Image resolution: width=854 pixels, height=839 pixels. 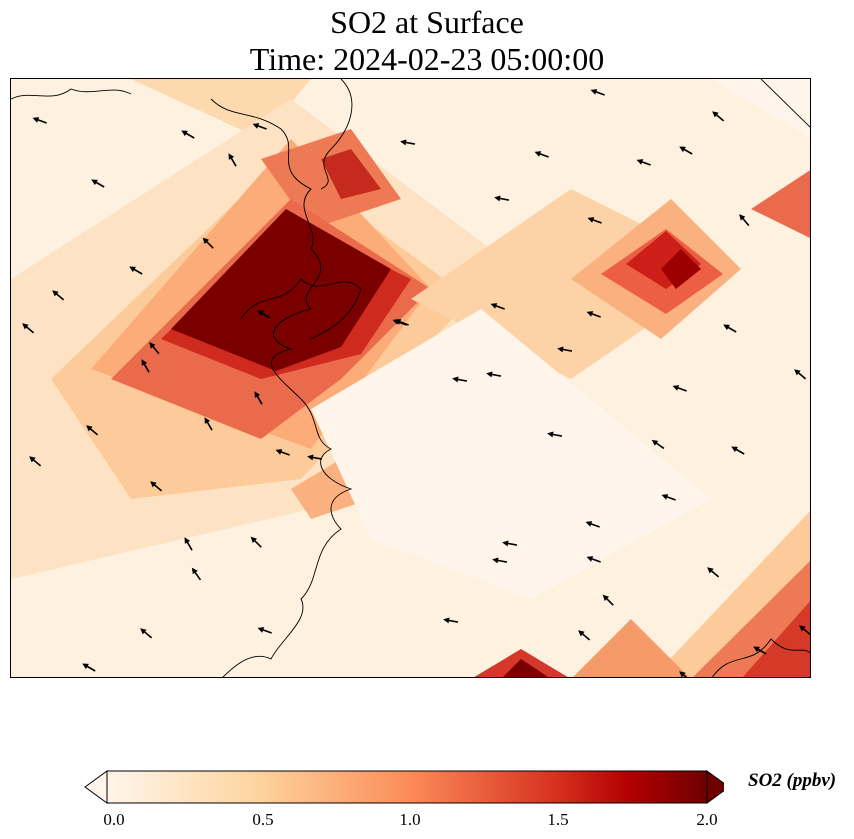 What do you see at coordinates (792, 780) in the screenshot?
I see `colorbar-label: SO2 (ppbv)` at bounding box center [792, 780].